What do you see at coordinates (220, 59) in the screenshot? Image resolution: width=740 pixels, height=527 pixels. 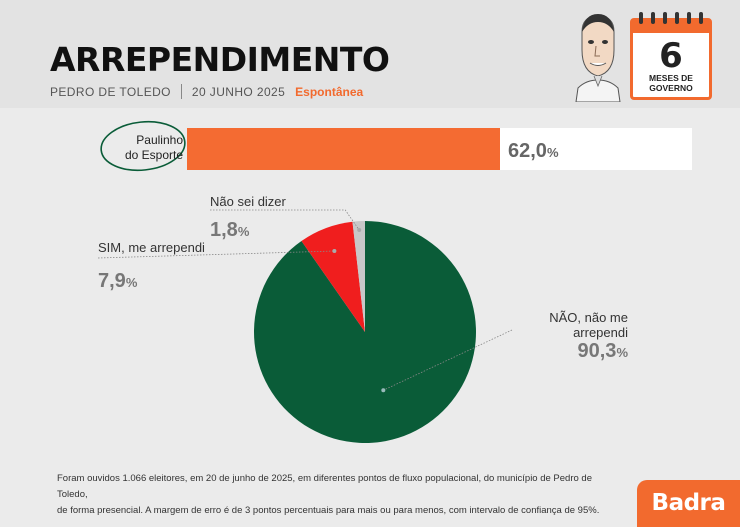 I see `page-title: ARREPENDIMENTO` at bounding box center [220, 59].